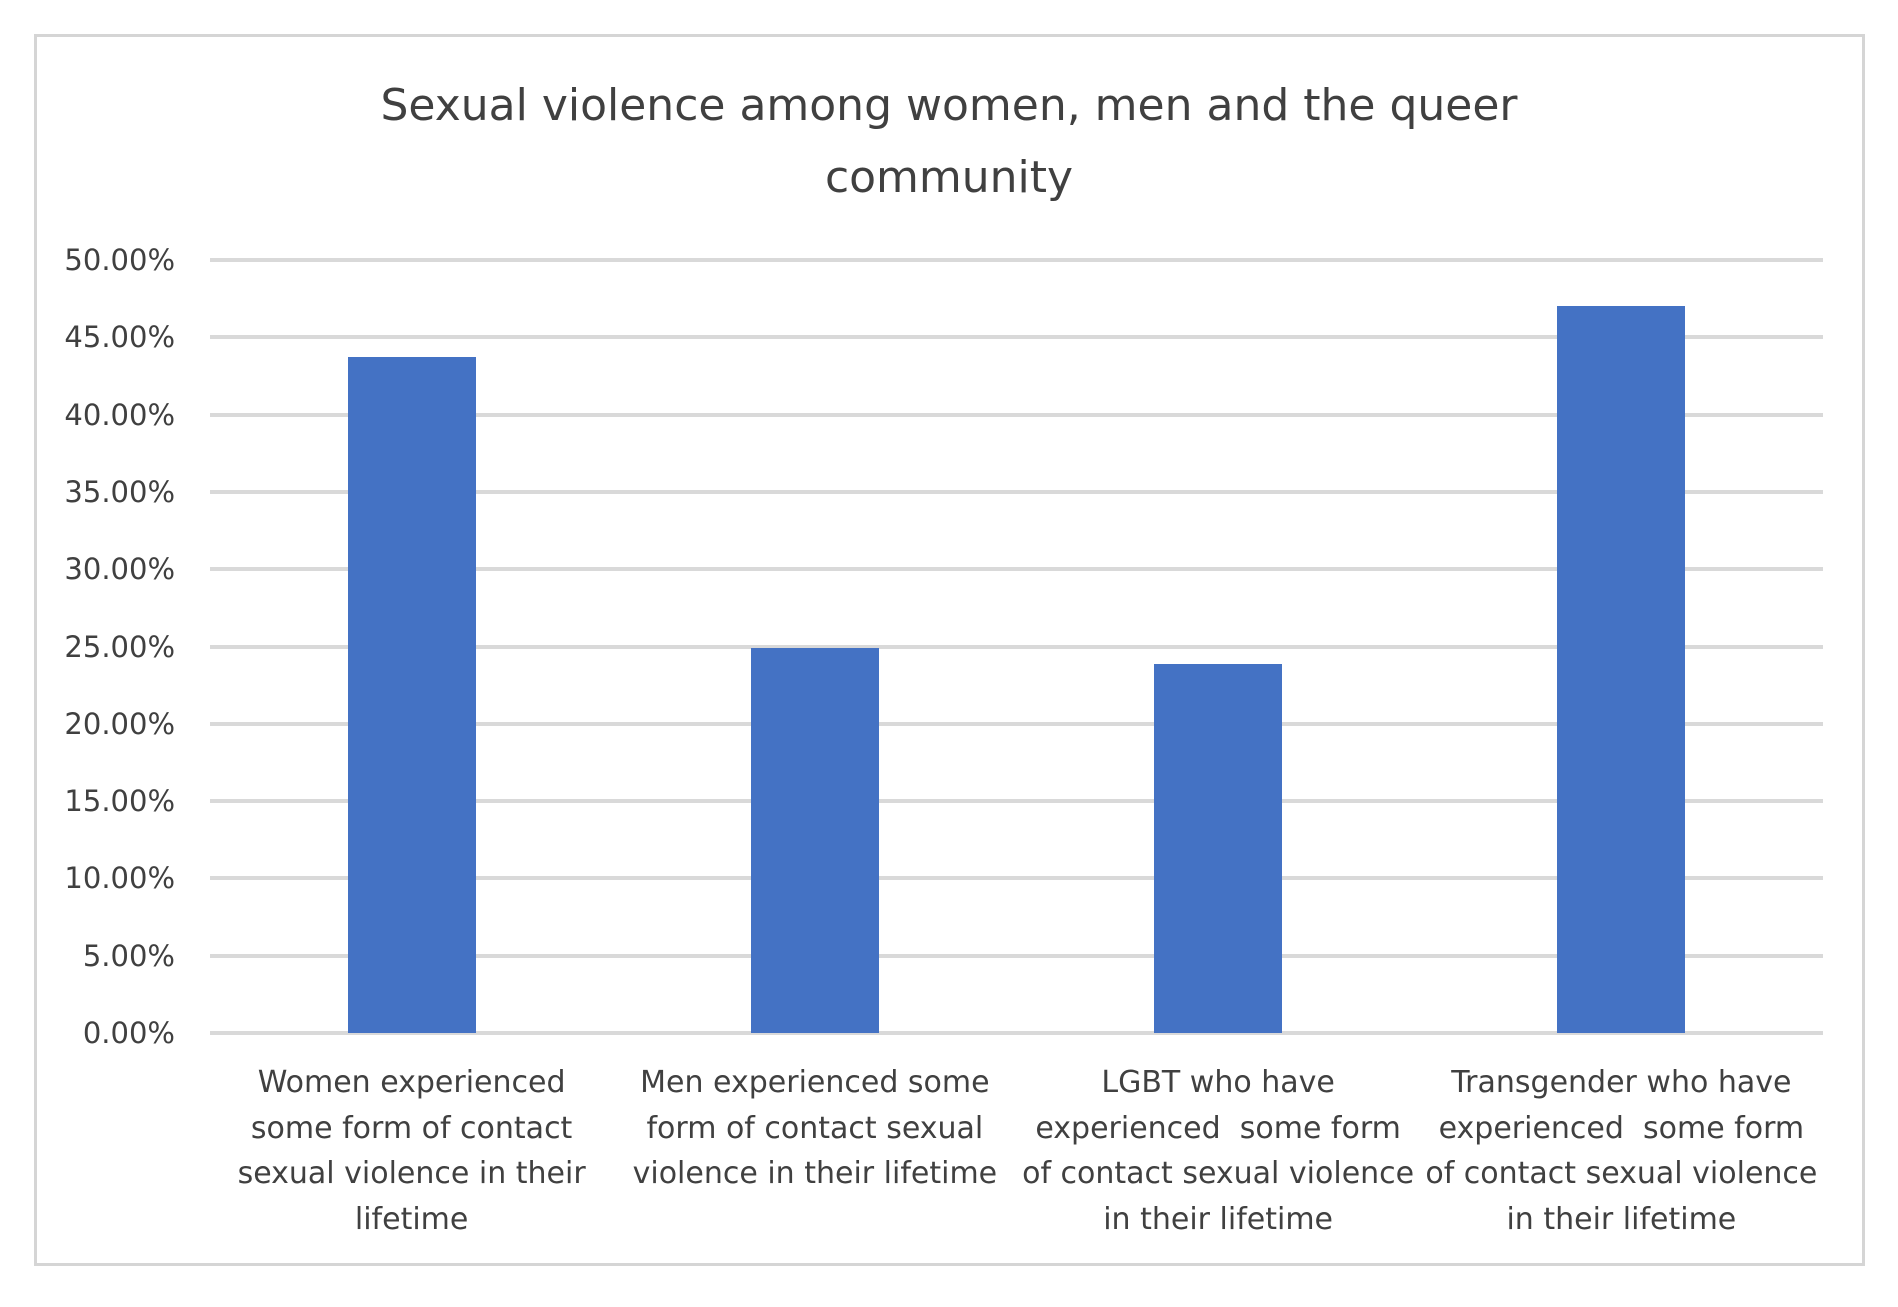 Image resolution: width=1898 pixels, height=1307 pixels. I want to click on x-category-label-line: lifetime, so click(411, 1219).